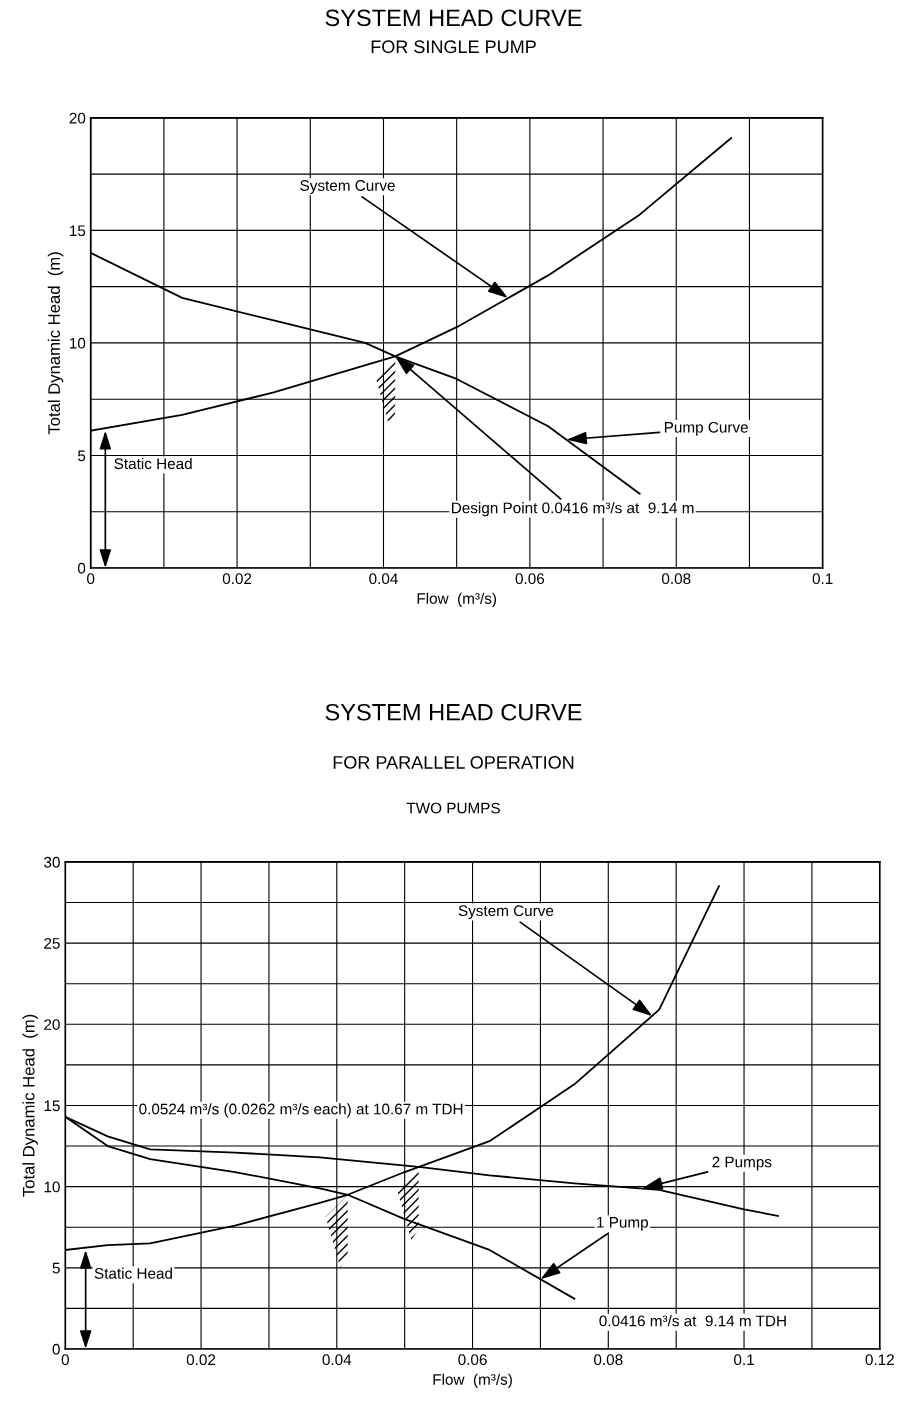  What do you see at coordinates (453, 47) in the screenshot?
I see `chart-subtitle: FOR SINGLE PUMP` at bounding box center [453, 47].